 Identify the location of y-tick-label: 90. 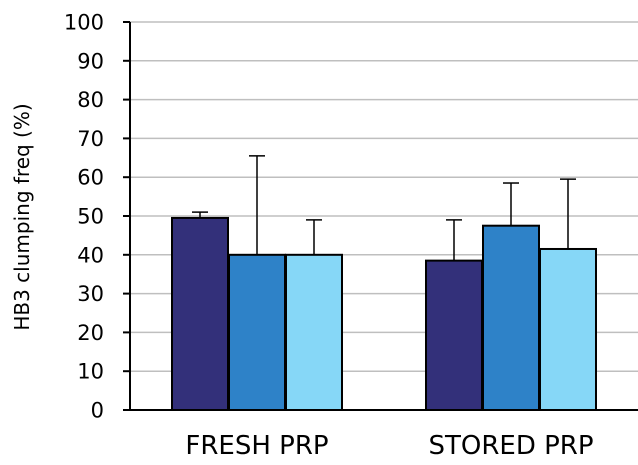
(90, 61).